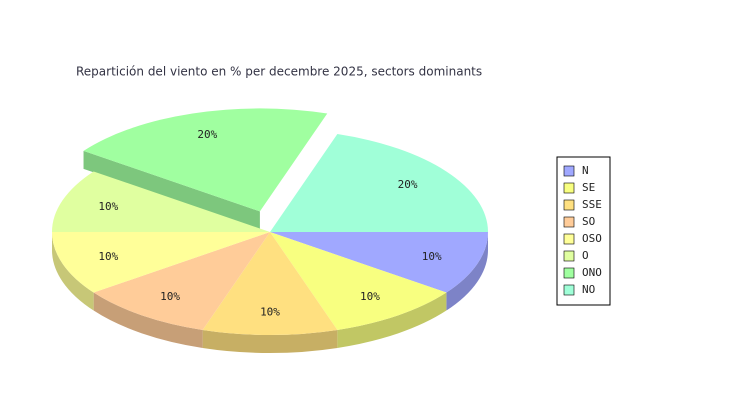  I want to click on legend-label: SE, so click(588, 187).